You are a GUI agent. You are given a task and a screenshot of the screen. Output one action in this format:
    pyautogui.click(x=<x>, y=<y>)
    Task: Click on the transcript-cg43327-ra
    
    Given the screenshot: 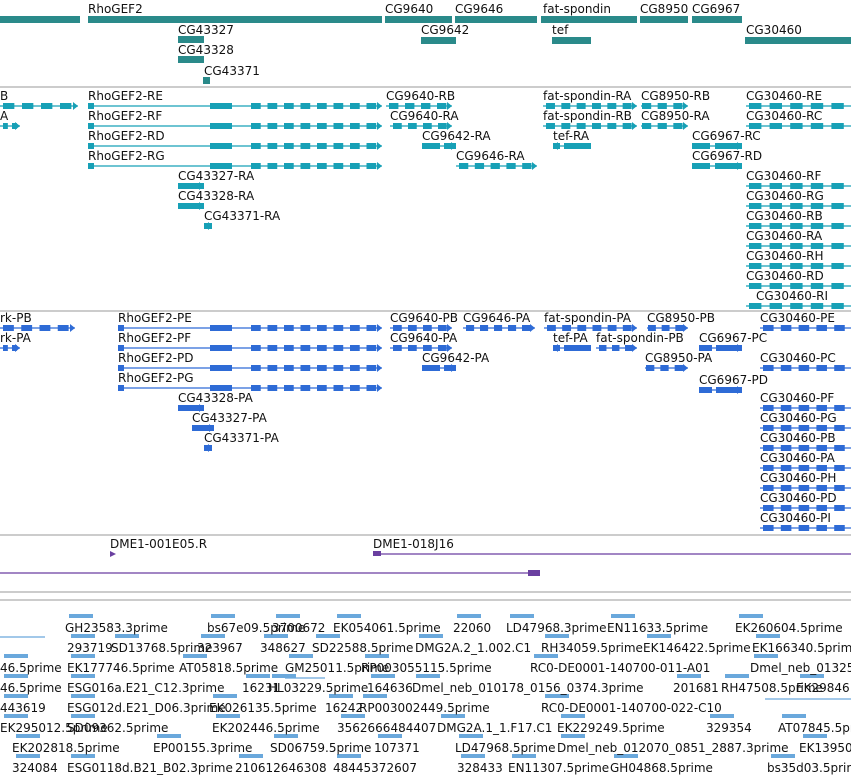 What is the action you would take?
    pyautogui.click(x=191, y=186)
    